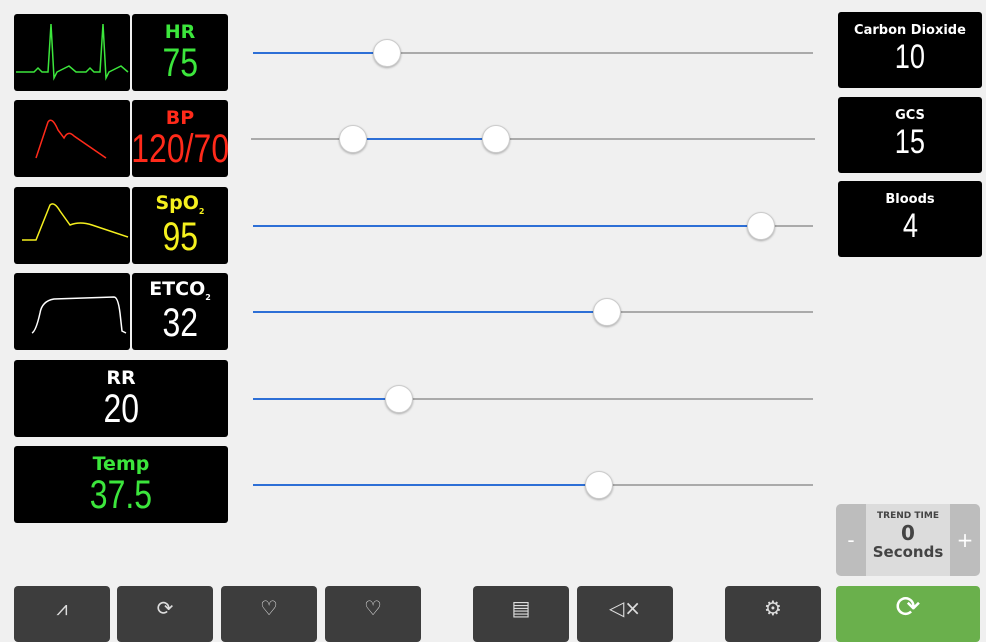  What do you see at coordinates (269, 608) in the screenshot?
I see `heart-shock-icon: ♡` at bounding box center [269, 608].